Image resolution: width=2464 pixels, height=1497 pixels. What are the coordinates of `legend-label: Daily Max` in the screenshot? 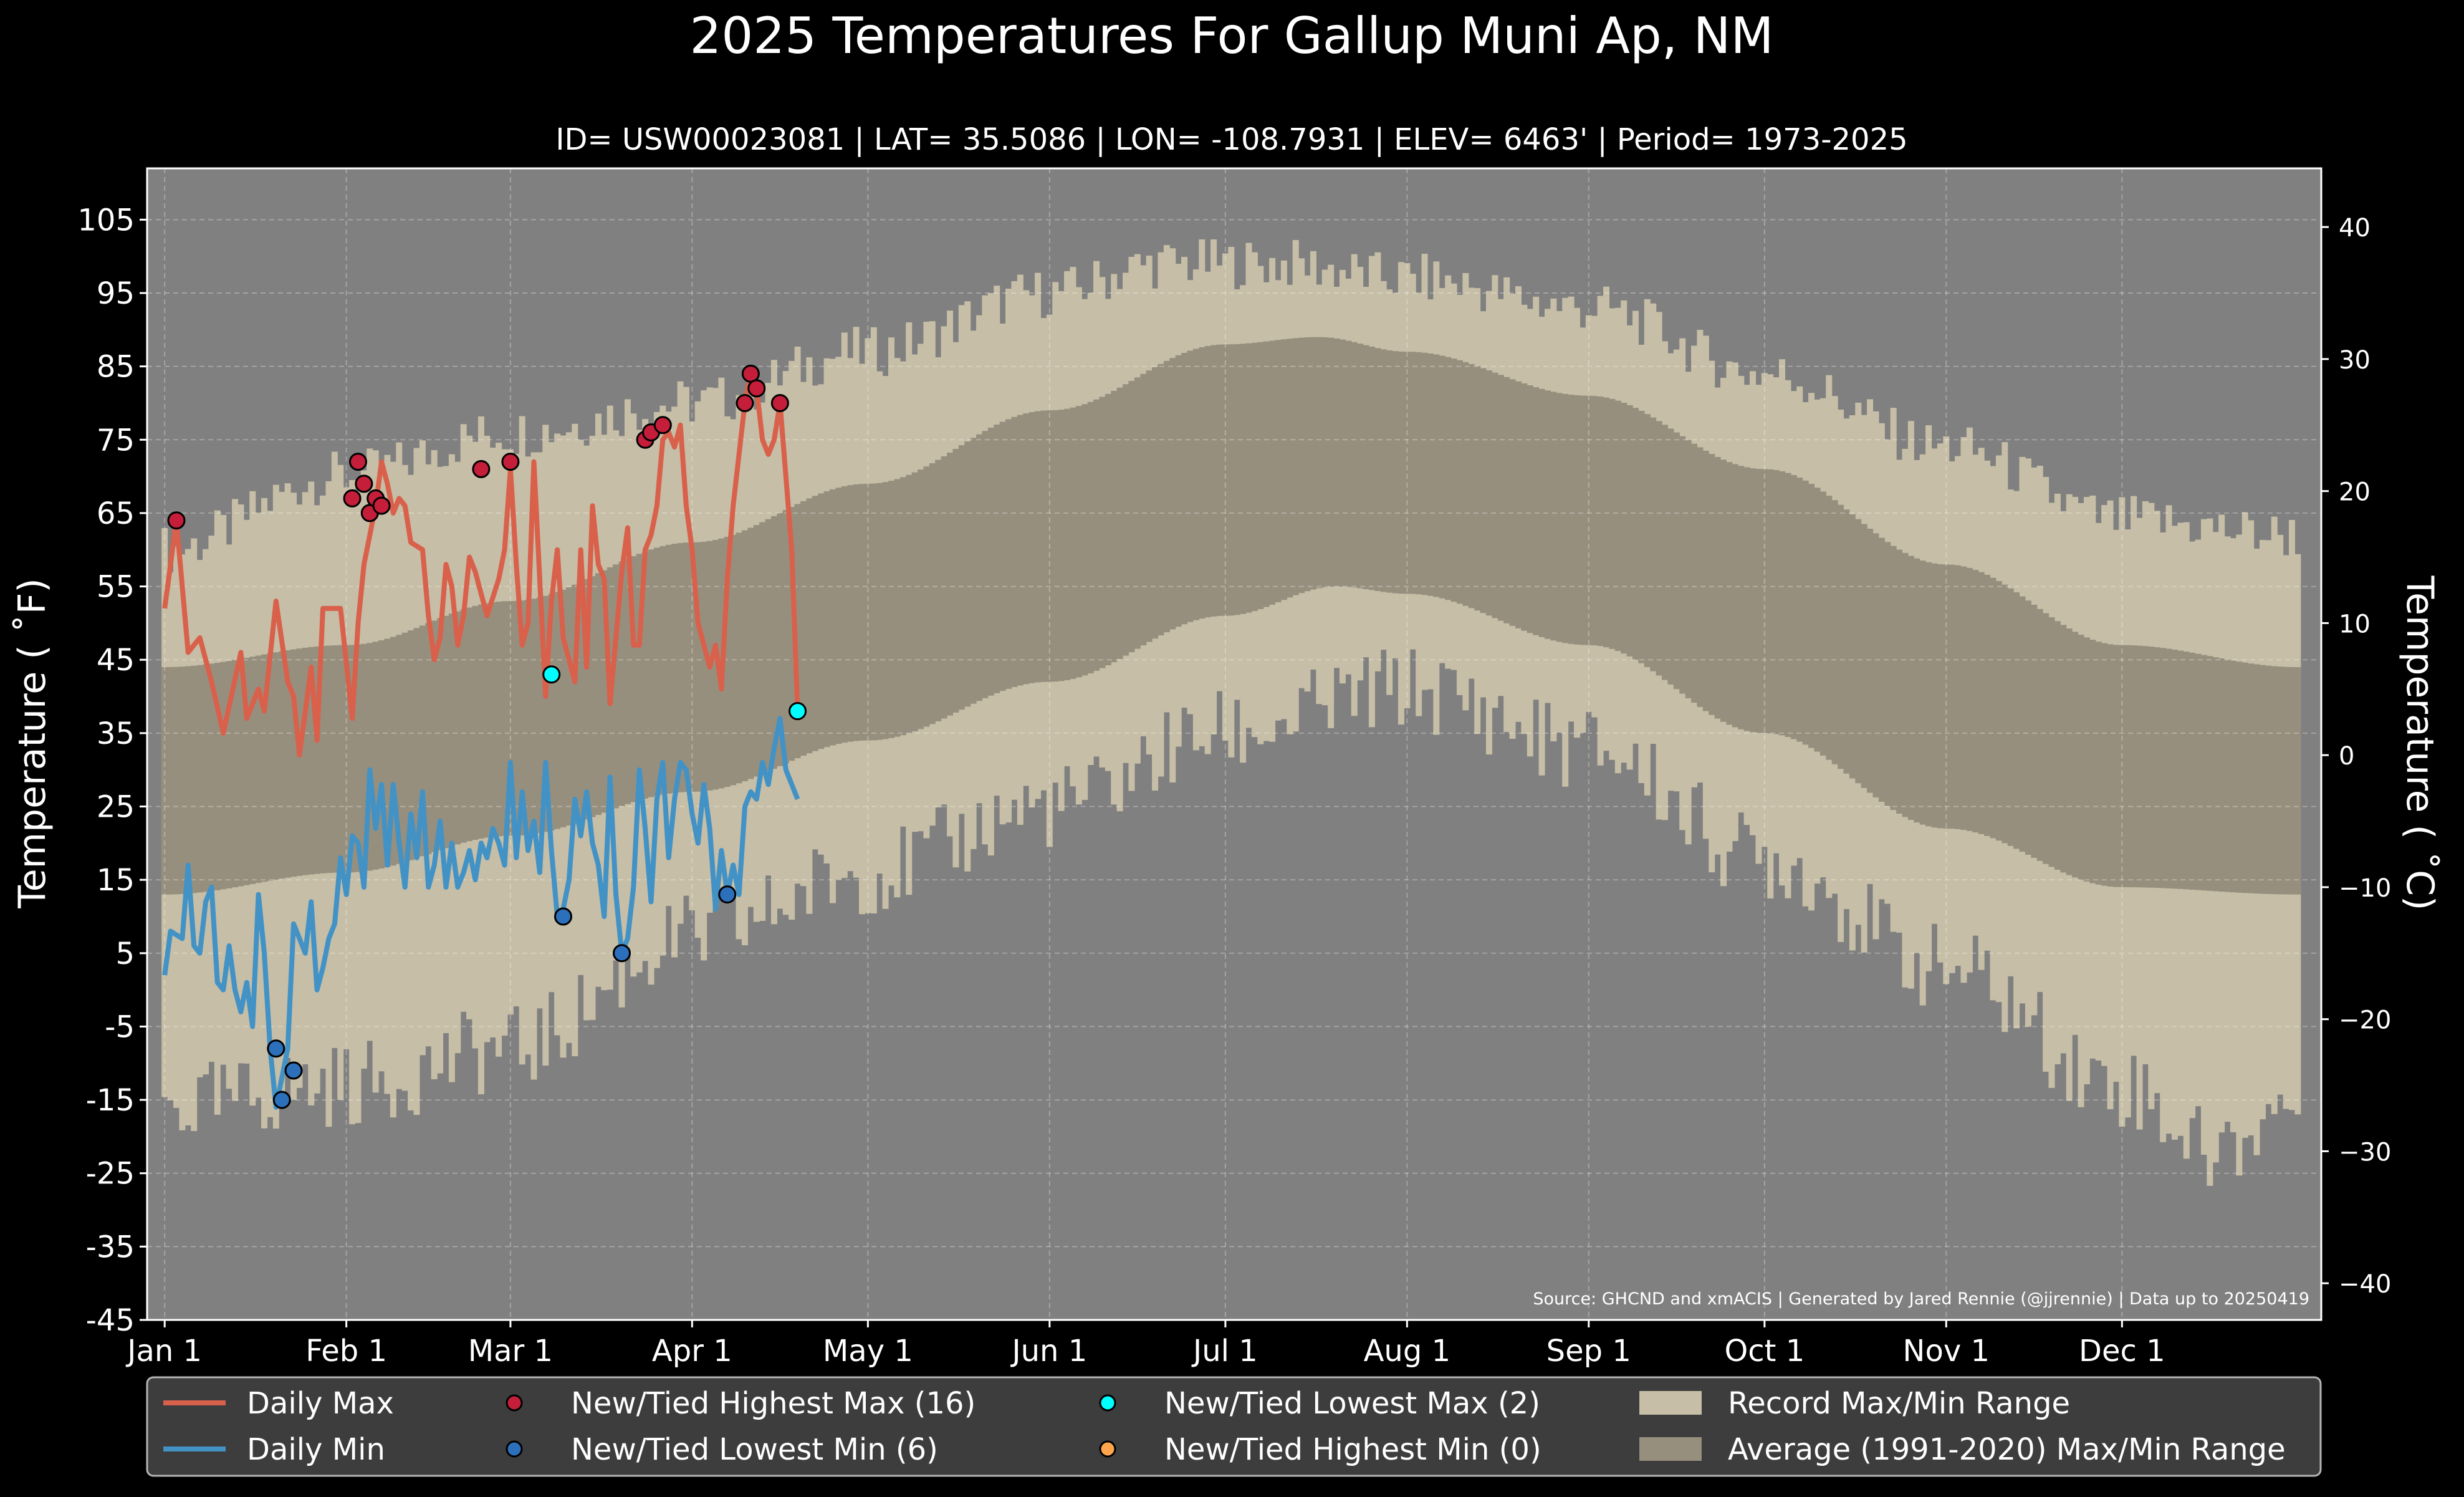 It's located at (320, 1403).